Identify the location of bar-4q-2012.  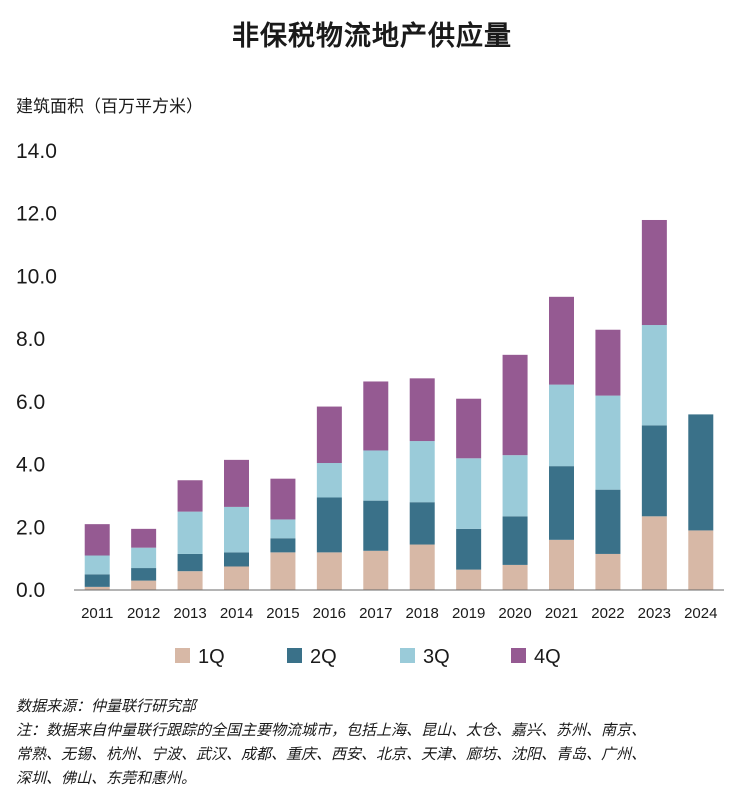
(144, 538).